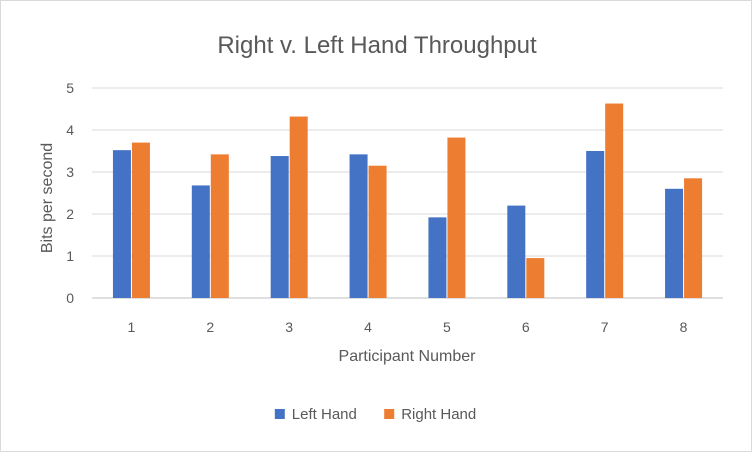  I want to click on y-axis-title: Bits per second, so click(47, 198).